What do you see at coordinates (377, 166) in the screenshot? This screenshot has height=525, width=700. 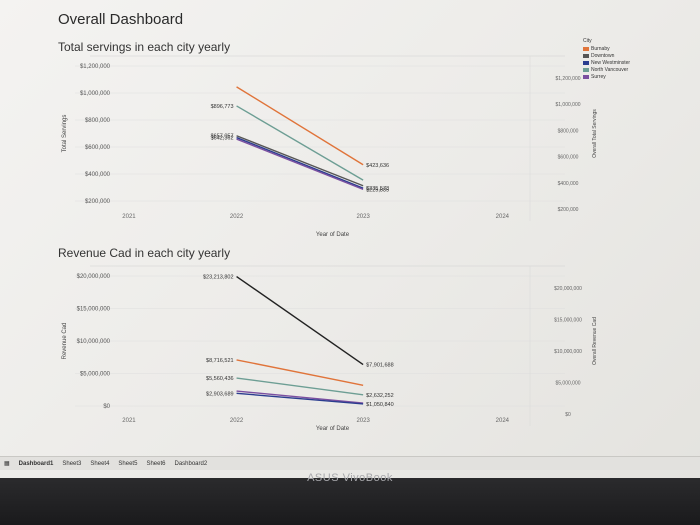 I see `data-label: $423,636` at bounding box center [377, 166].